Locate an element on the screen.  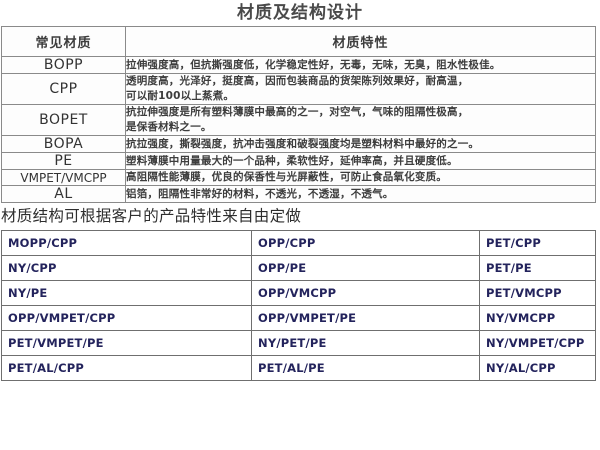
structure-cell: OPP/VMPET/PE is located at coordinates (365, 318).